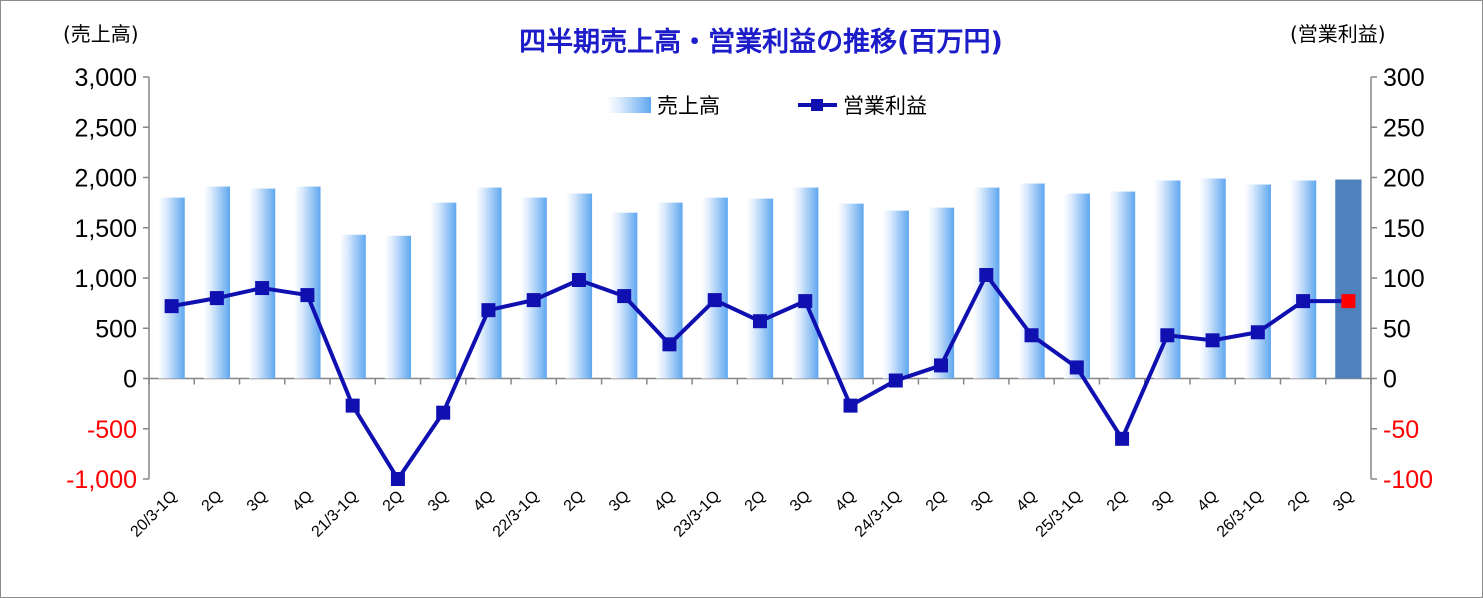 The height and width of the screenshot is (598, 1483). I want to click on legend-bar-swatch, so click(629, 105).